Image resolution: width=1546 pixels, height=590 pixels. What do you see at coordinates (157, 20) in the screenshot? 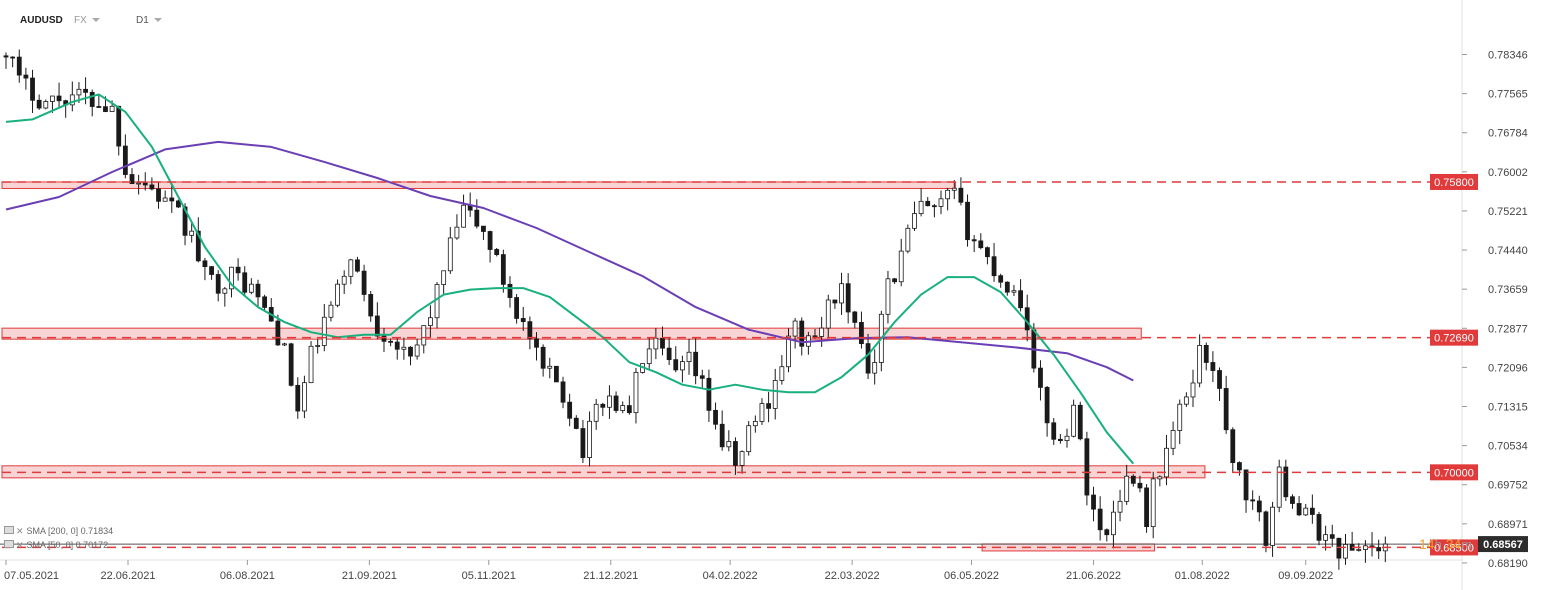
I see `chevron-down-icon` at bounding box center [157, 20].